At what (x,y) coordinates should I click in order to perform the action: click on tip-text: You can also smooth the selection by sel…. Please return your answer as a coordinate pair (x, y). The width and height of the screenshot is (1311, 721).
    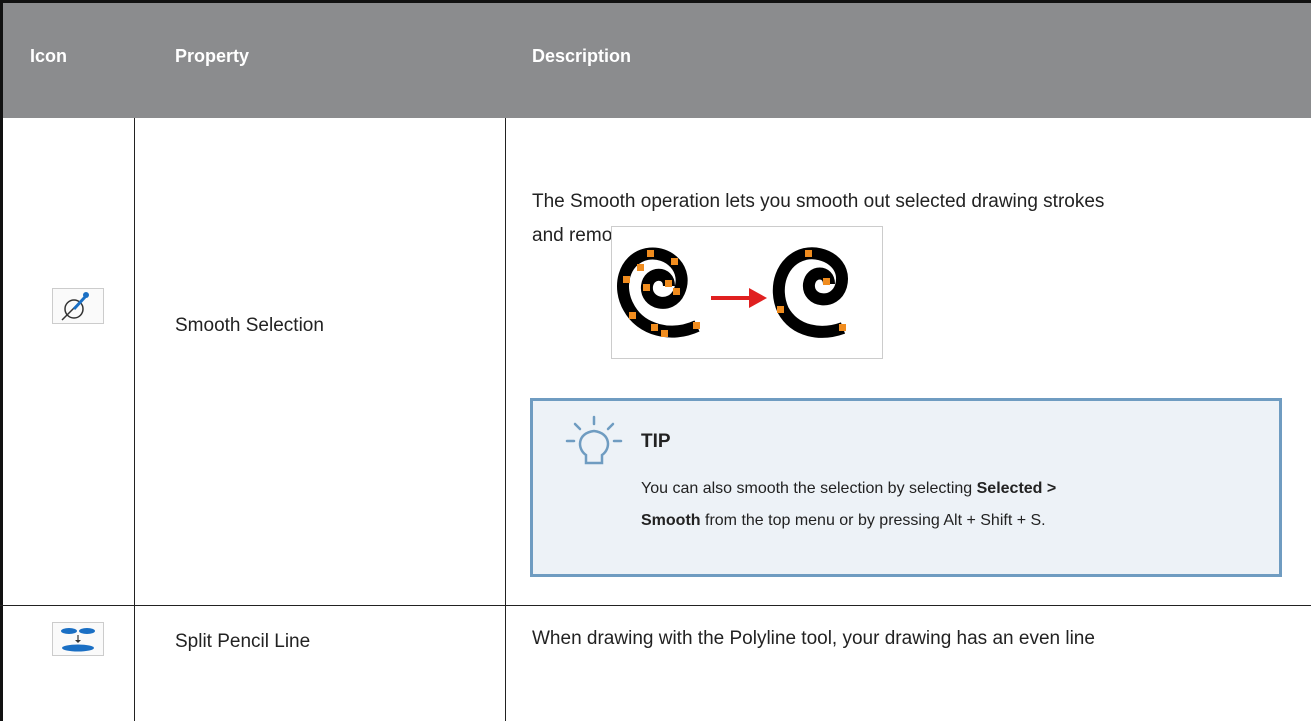
    Looking at the image, I should click on (809, 488).